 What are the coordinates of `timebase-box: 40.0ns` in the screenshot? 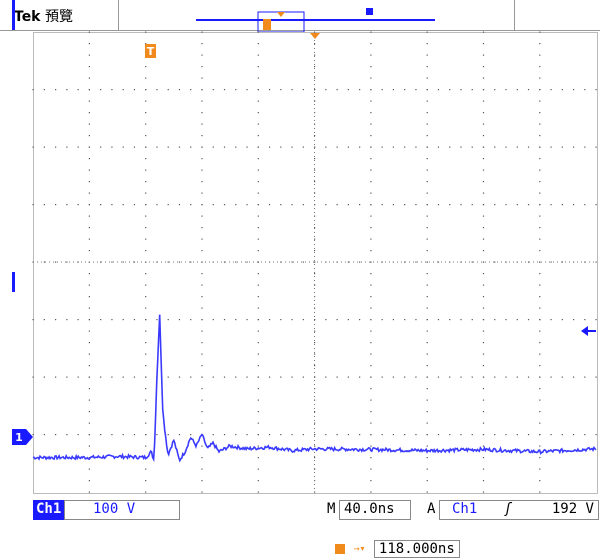 It's located at (375, 510).